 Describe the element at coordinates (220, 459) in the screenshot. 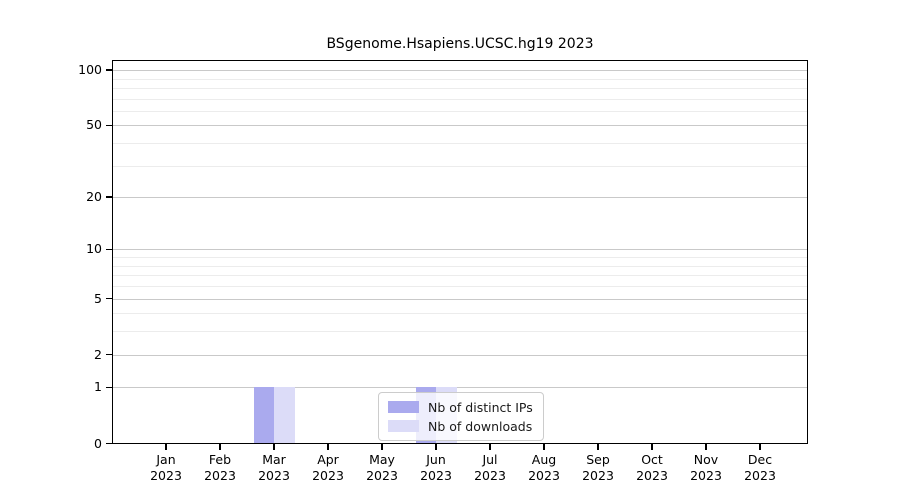

I see `month-label: Feb` at that location.